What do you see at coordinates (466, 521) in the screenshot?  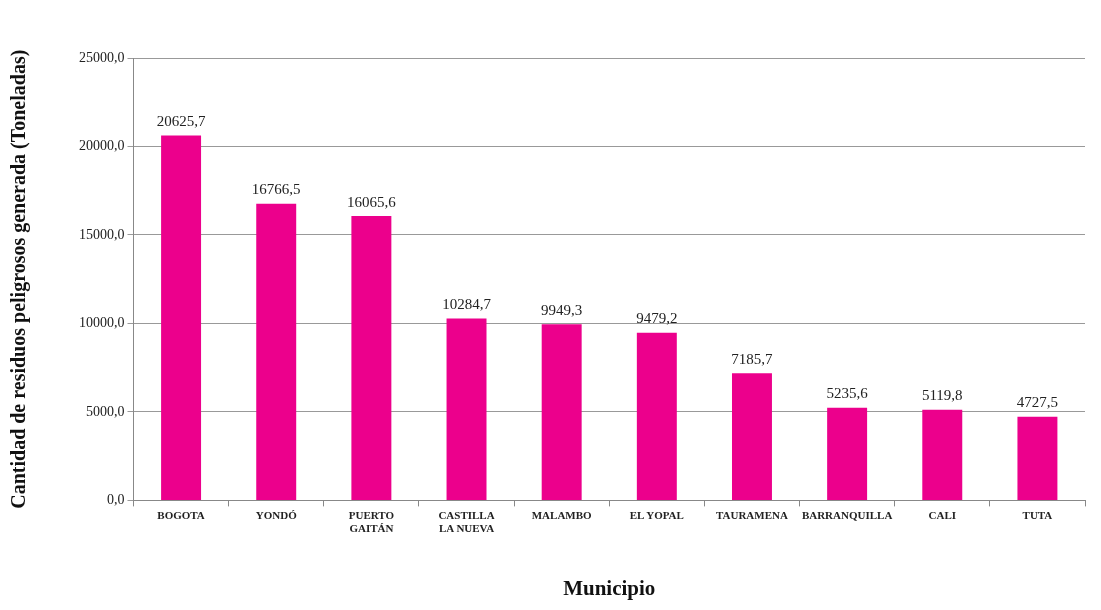 I see `x-tick-label: CASTILLA LA NUEVA` at bounding box center [466, 521].